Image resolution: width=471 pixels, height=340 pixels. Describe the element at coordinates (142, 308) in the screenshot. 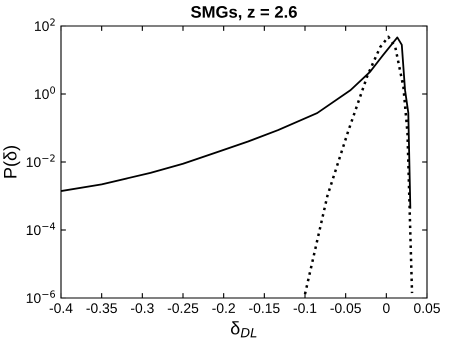

I see `x-tick-label: -0.3` at that location.